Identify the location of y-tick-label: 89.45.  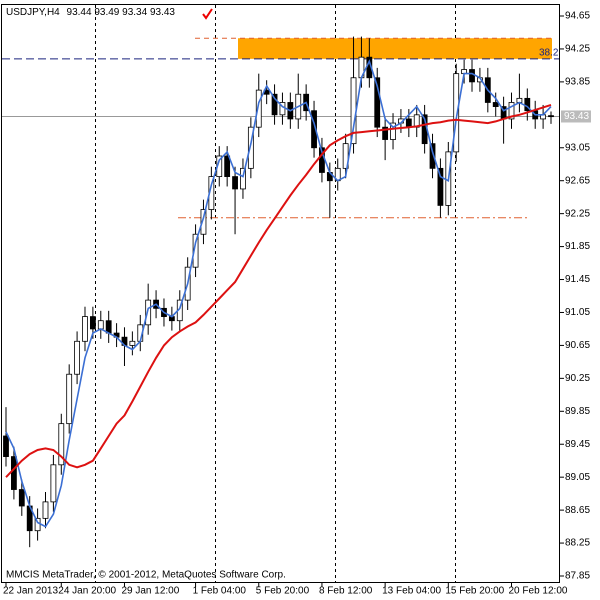
(577, 444).